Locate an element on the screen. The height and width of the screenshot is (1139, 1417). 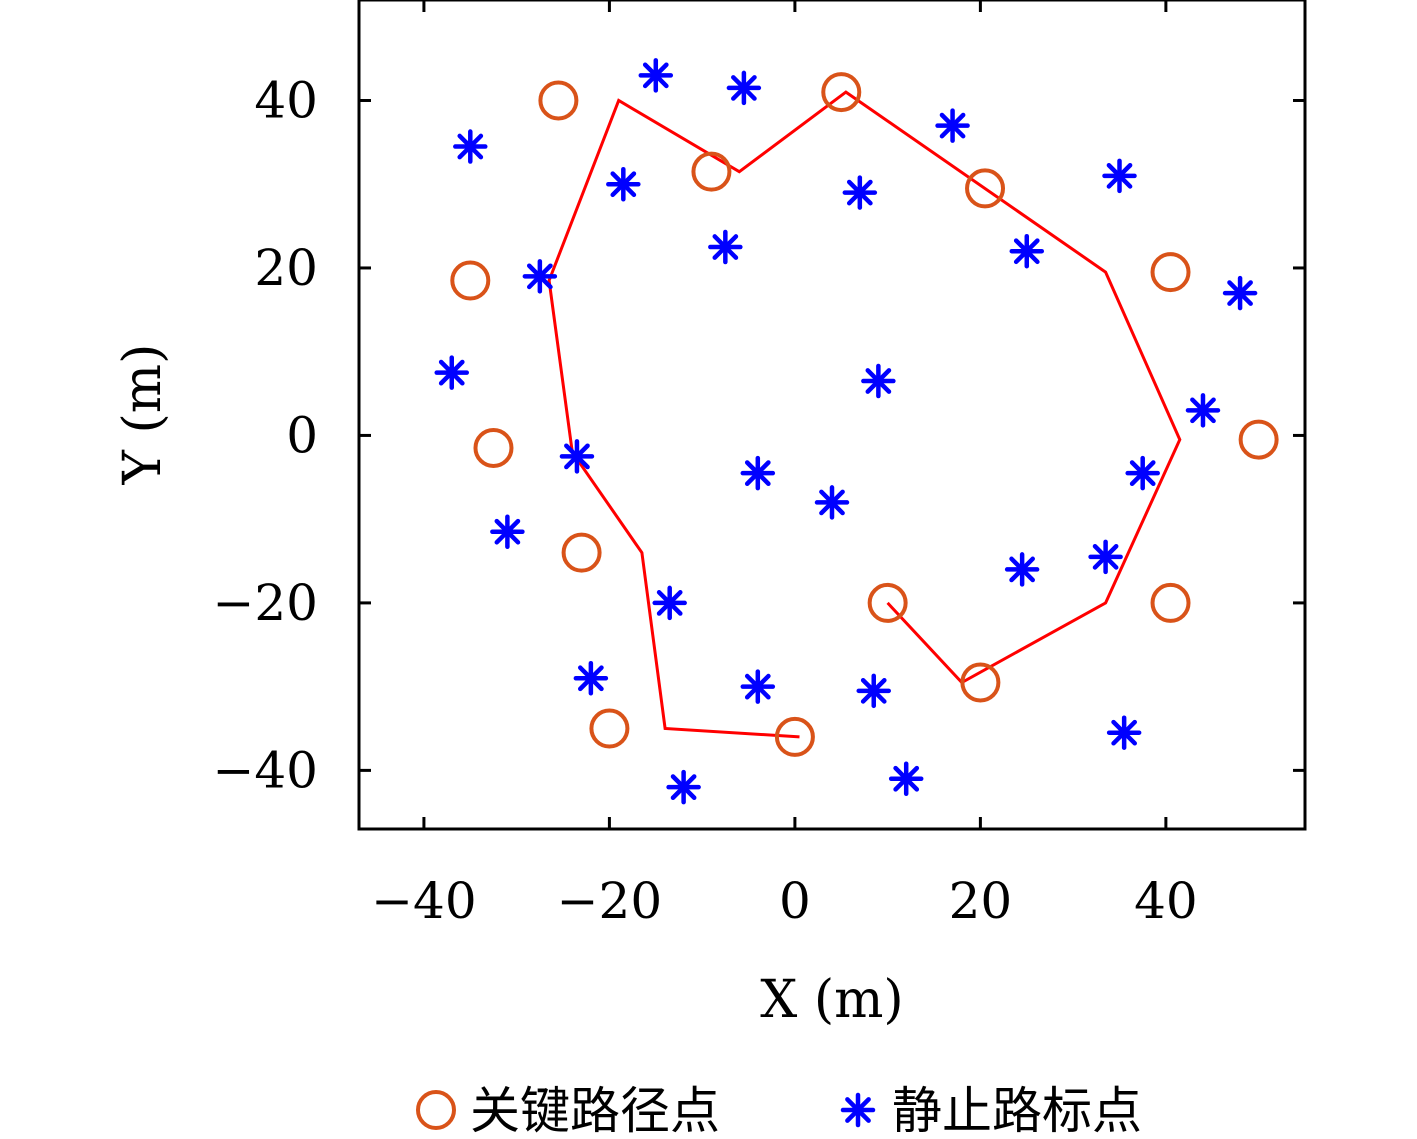
x-tick-label: 20 is located at coordinates (981, 901).